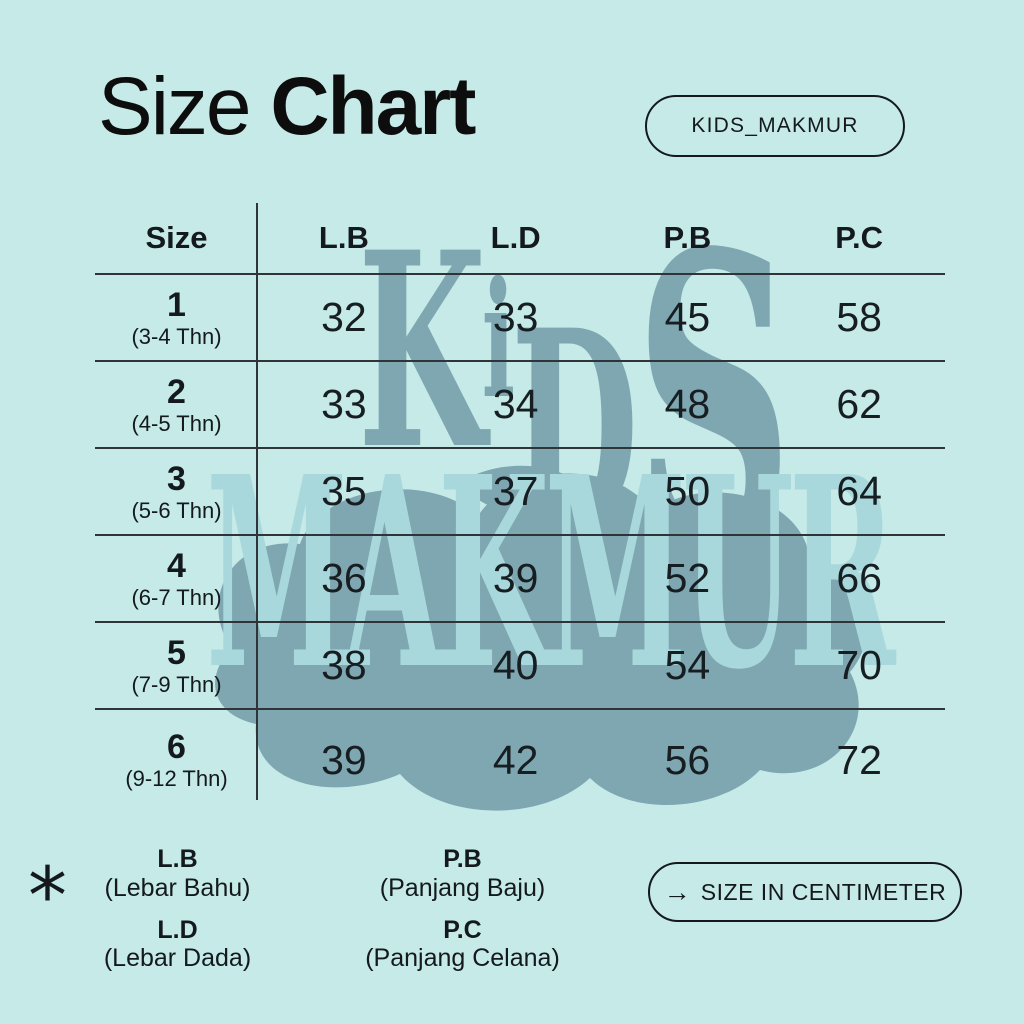 The image size is (1024, 1024). I want to click on value-cell: 38, so click(344, 665).